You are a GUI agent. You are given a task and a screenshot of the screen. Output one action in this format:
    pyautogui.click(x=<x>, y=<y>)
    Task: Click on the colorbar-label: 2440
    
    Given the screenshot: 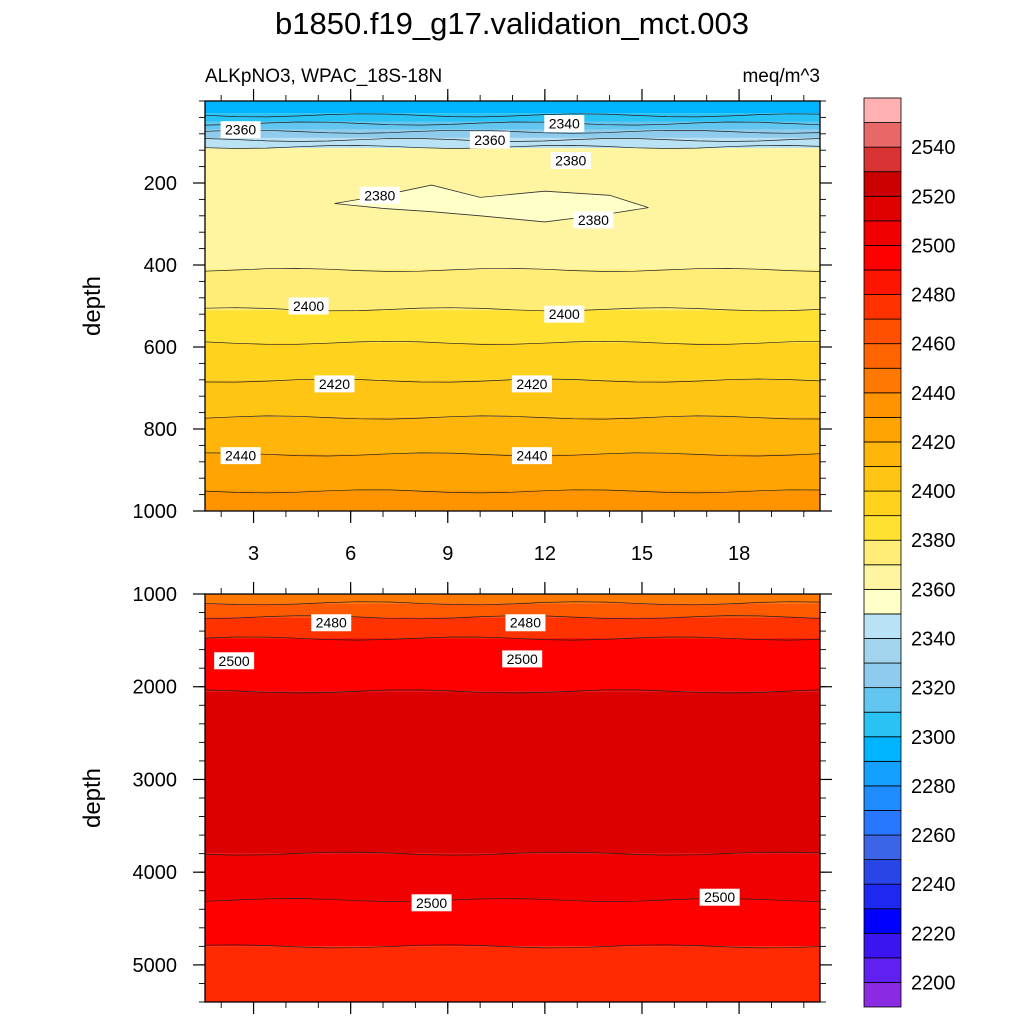 What is the action you would take?
    pyautogui.click(x=933, y=394)
    